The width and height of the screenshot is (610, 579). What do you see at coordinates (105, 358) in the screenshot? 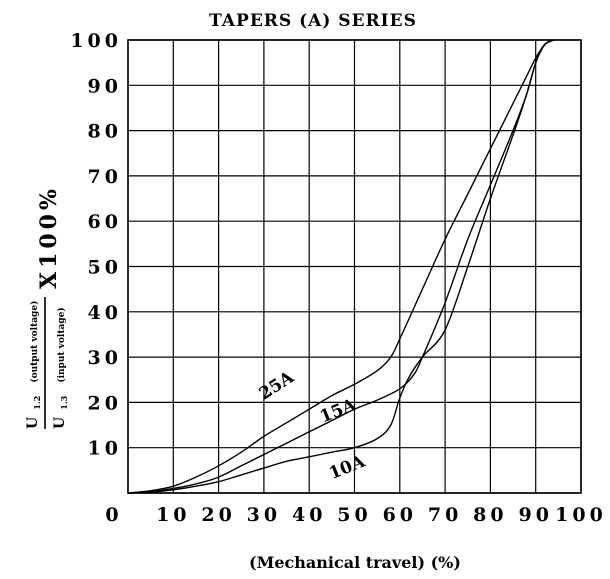
I see `y-tick-label: 30` at bounding box center [105, 358].